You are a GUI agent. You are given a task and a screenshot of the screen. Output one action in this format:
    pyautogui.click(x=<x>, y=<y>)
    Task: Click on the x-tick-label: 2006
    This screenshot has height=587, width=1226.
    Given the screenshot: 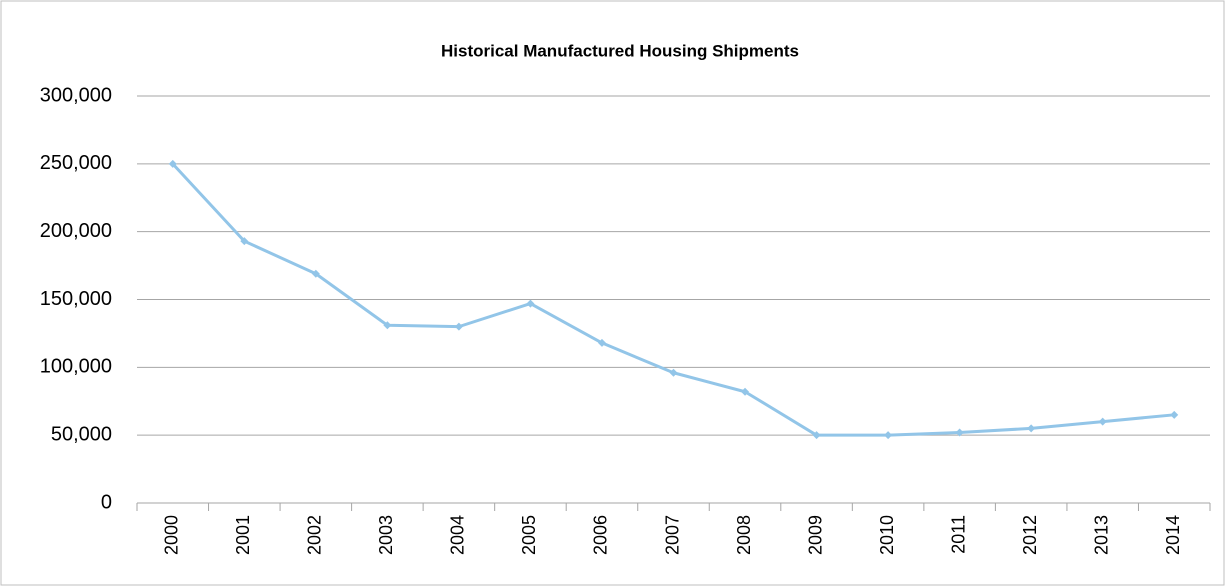 What is the action you would take?
    pyautogui.click(x=601, y=535)
    